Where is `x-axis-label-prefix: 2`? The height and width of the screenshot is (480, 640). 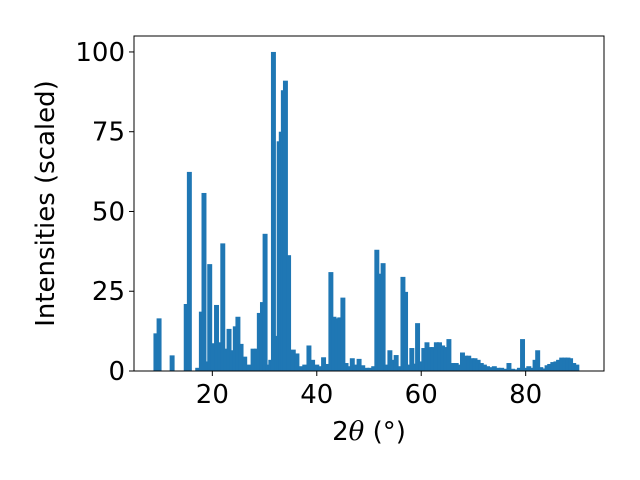 x-axis-label-prefix: 2 is located at coordinates (340, 432).